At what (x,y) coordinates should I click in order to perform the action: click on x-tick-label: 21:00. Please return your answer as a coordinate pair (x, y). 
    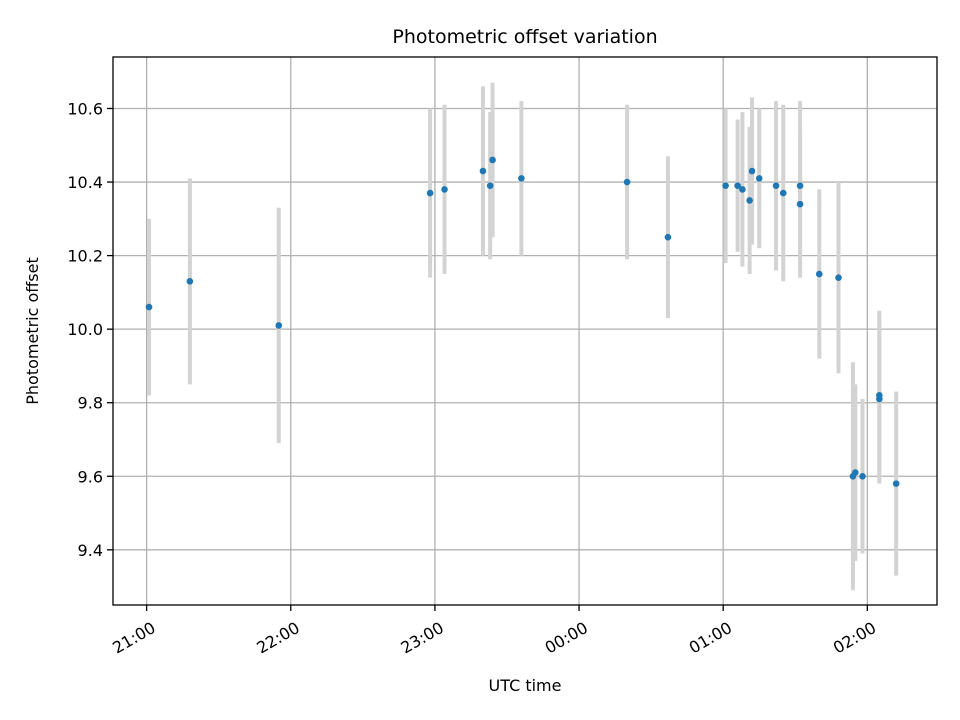
    Looking at the image, I should click on (133, 638).